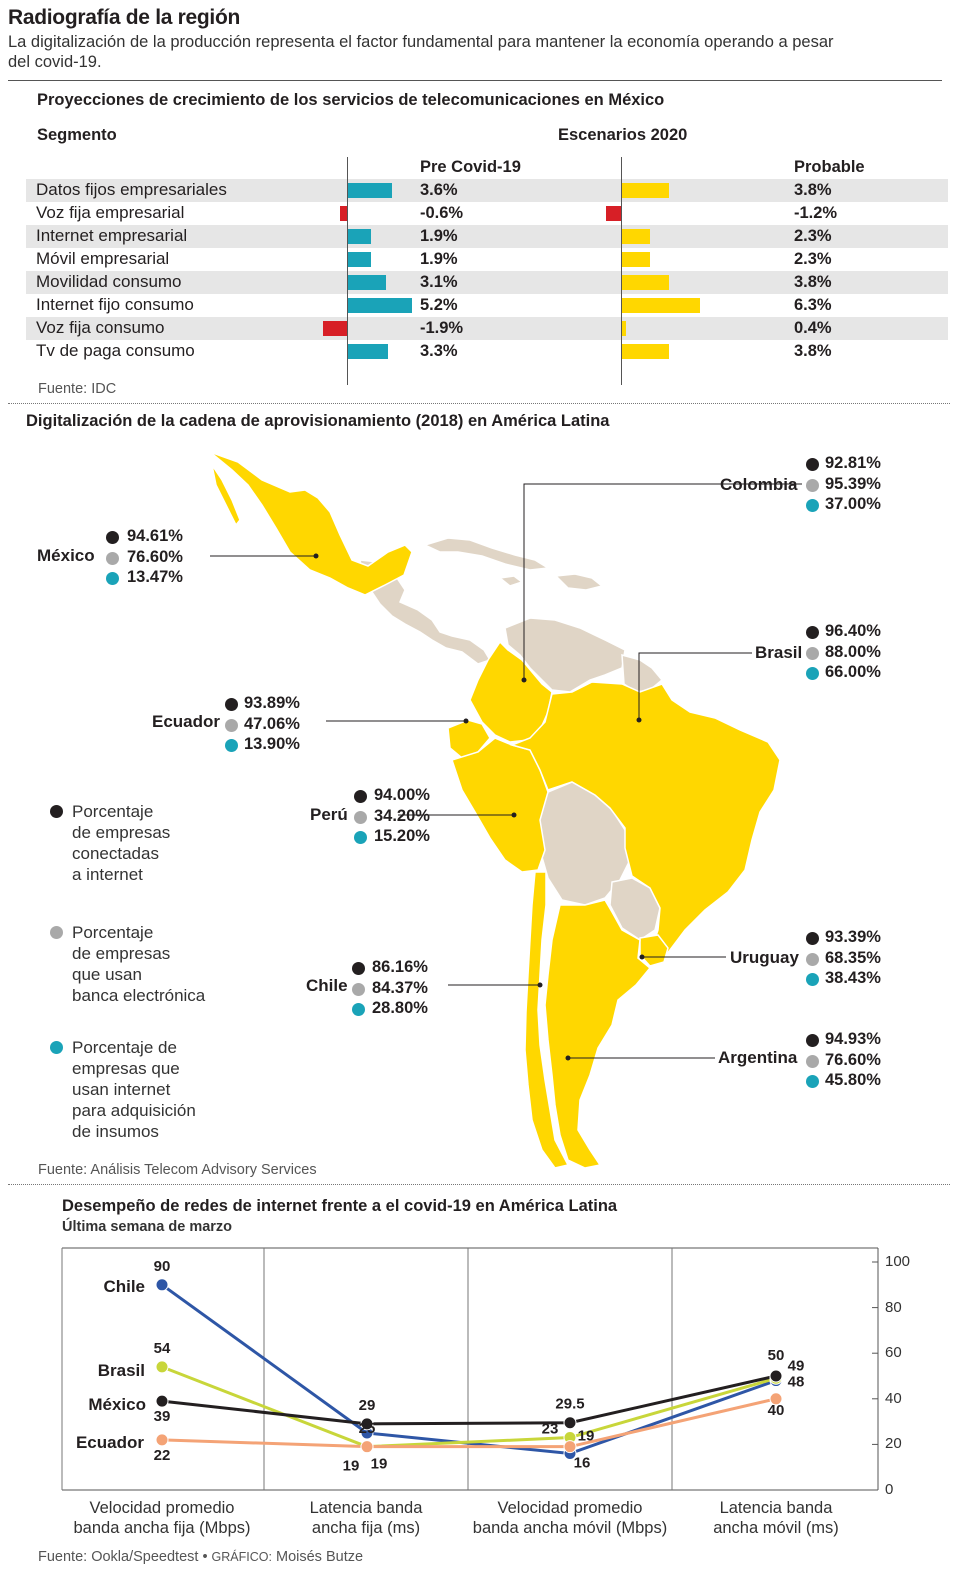 This screenshot has width=958, height=1585. What do you see at coordinates (400, 987) in the screenshot?
I see `country-value-chile: 84.37%` at bounding box center [400, 987].